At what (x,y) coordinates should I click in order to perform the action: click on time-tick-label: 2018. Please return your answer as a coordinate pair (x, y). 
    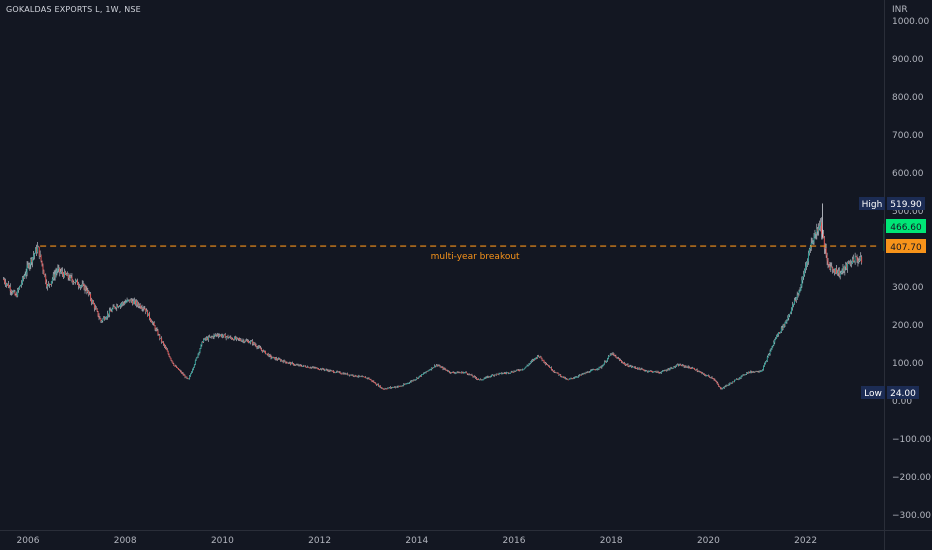
    Looking at the image, I should click on (611, 541).